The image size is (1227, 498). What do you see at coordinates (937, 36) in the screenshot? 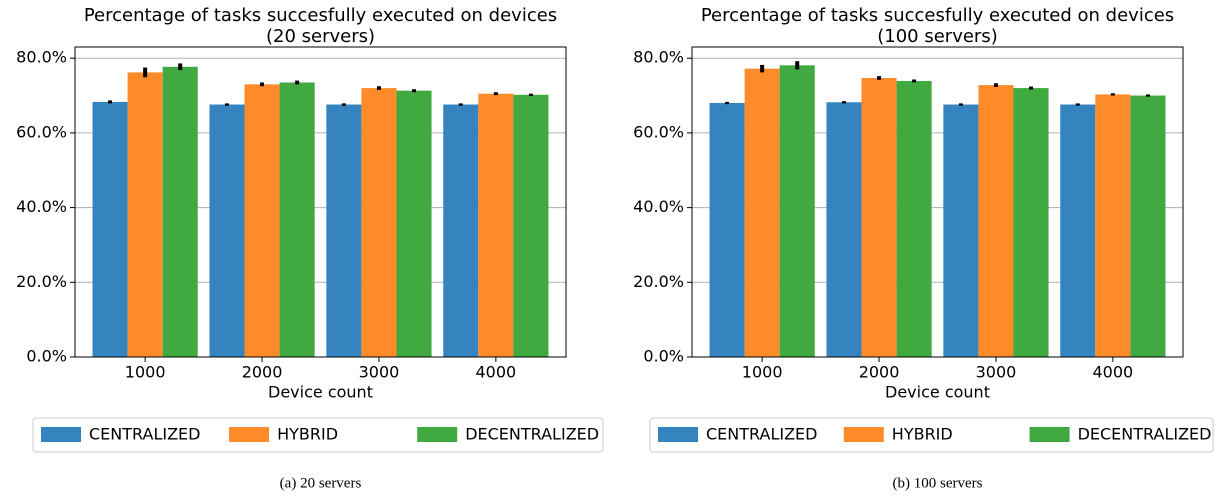
I see `chart-title: (100 servers)` at bounding box center [937, 36].